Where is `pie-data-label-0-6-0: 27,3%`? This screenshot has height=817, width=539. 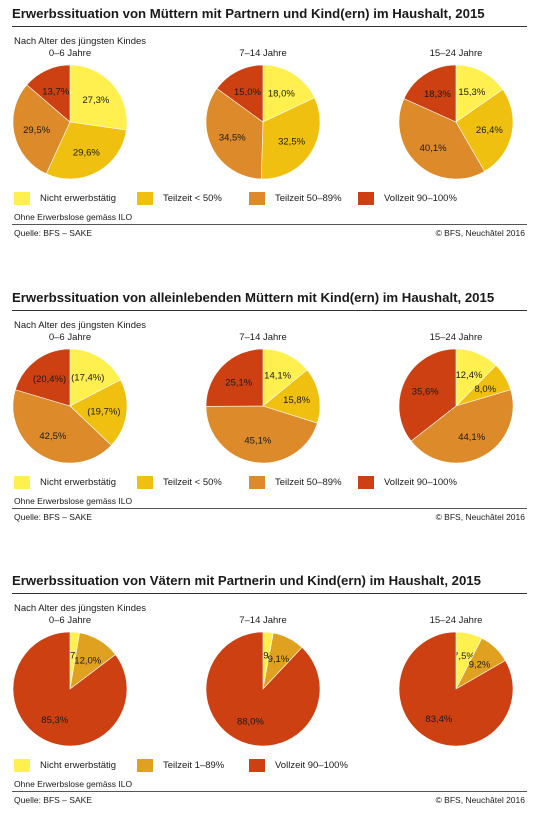
pie-data-label-0-6-0: 27,3% is located at coordinates (95, 100).